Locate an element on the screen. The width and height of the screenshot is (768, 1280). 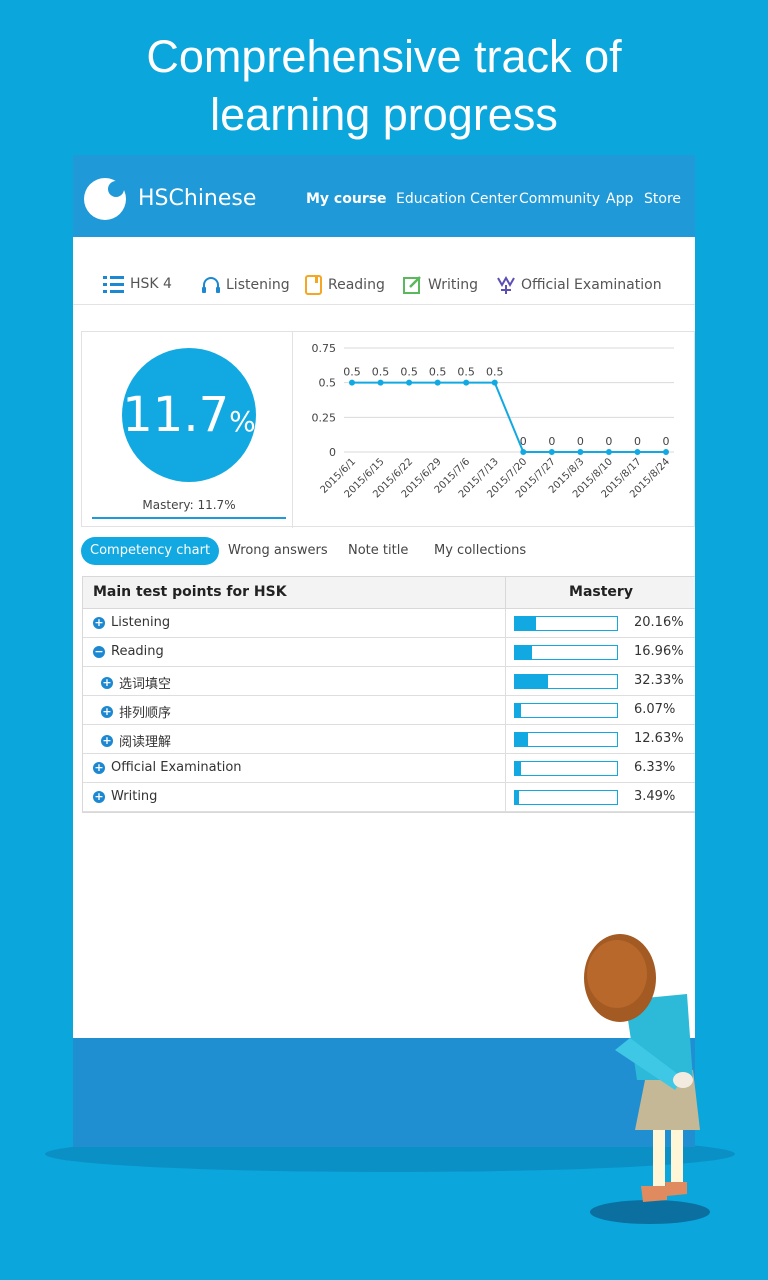
mastery-percent: 11.7% is located at coordinates (189, 418).